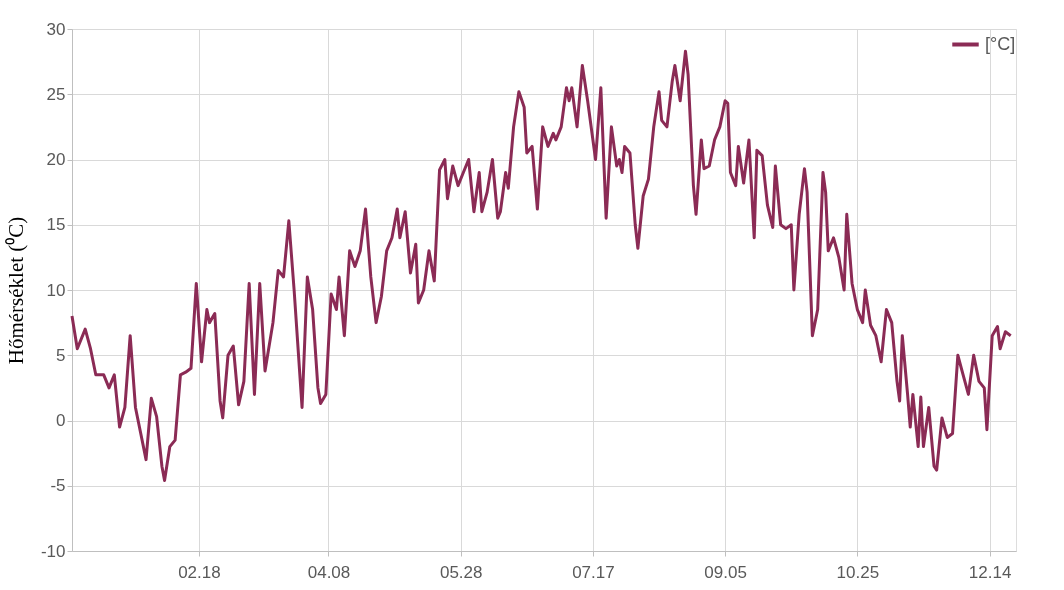  Describe the element at coordinates (593, 572) in the screenshot. I see `x-tick-label: 07.17` at that location.